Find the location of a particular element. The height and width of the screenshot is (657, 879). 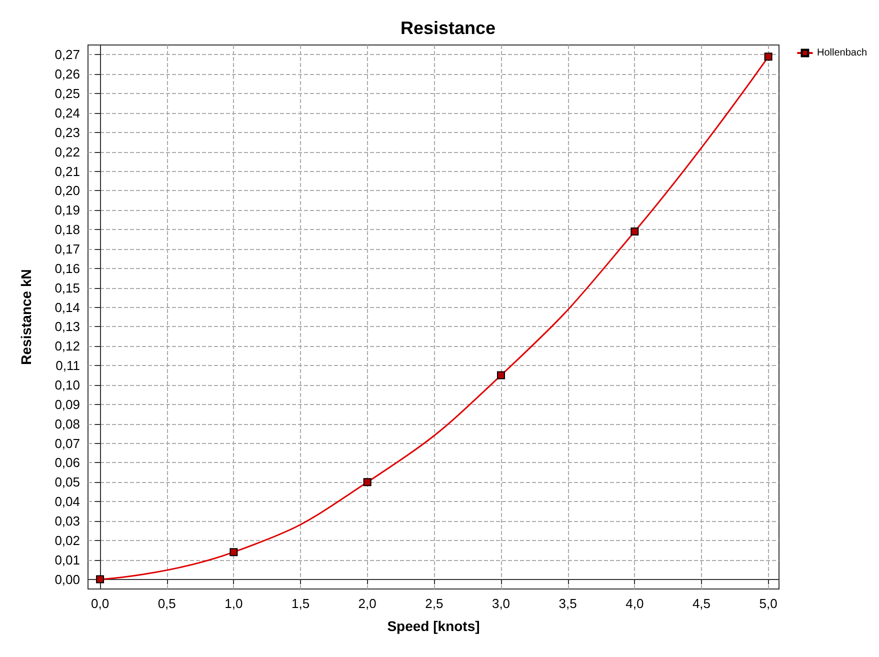

y-tick-label: 0,08 is located at coordinates (67, 424).